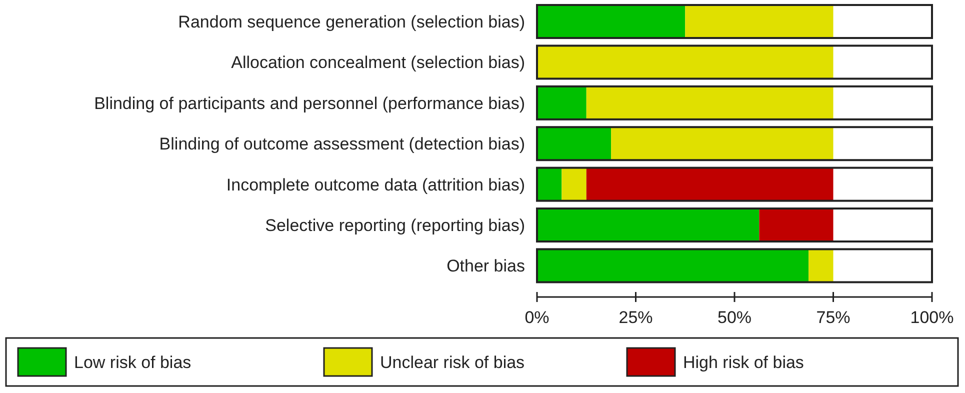  What do you see at coordinates (309, 103) in the screenshot?
I see `y-tick-label: Blinding of participants and personnel (performance bias)` at bounding box center [309, 103].